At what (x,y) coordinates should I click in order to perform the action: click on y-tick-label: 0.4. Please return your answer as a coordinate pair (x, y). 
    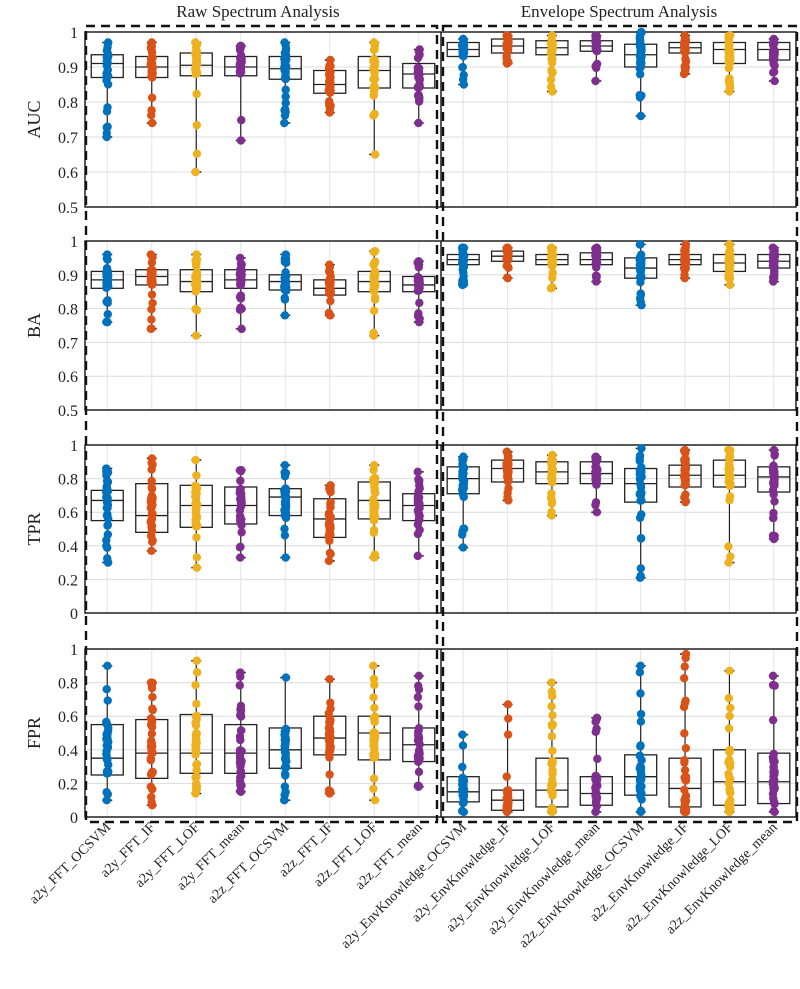
    Looking at the image, I should click on (68, 751).